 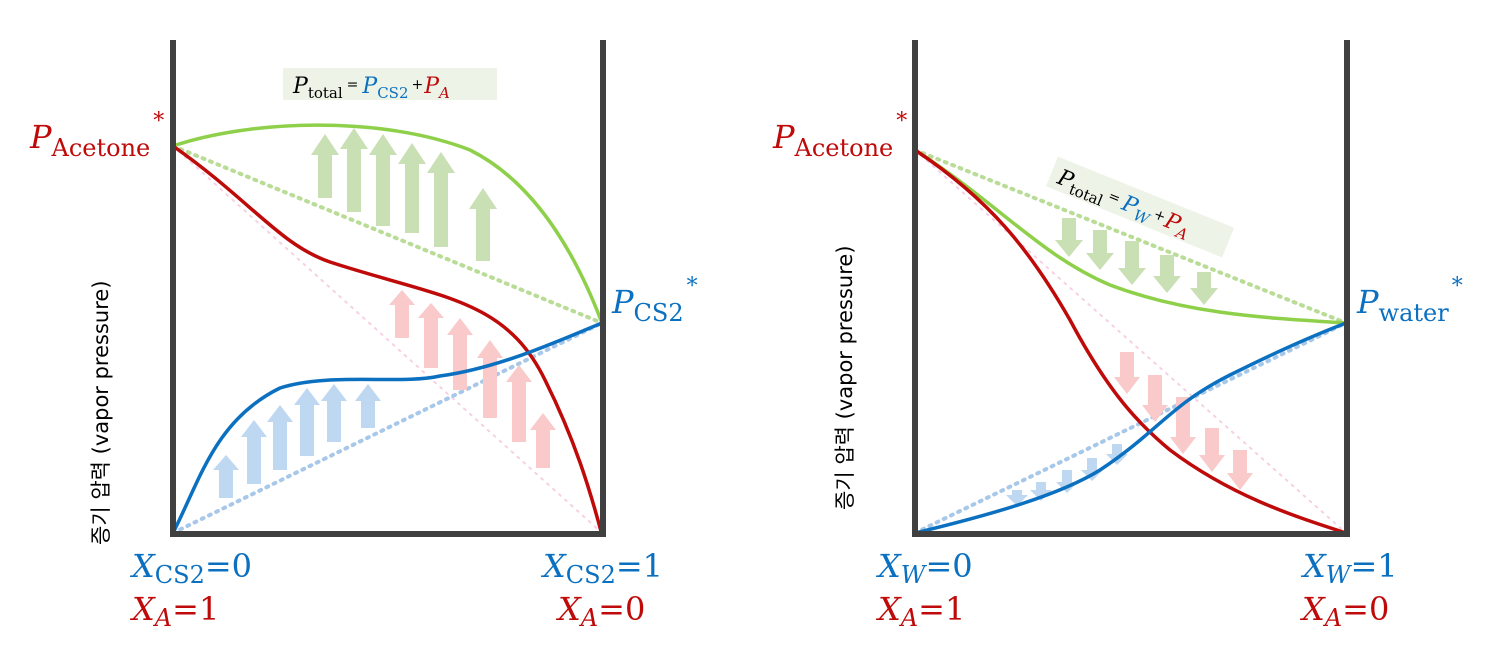 I want to click on right-green-arrows, so click(x=1136, y=261).